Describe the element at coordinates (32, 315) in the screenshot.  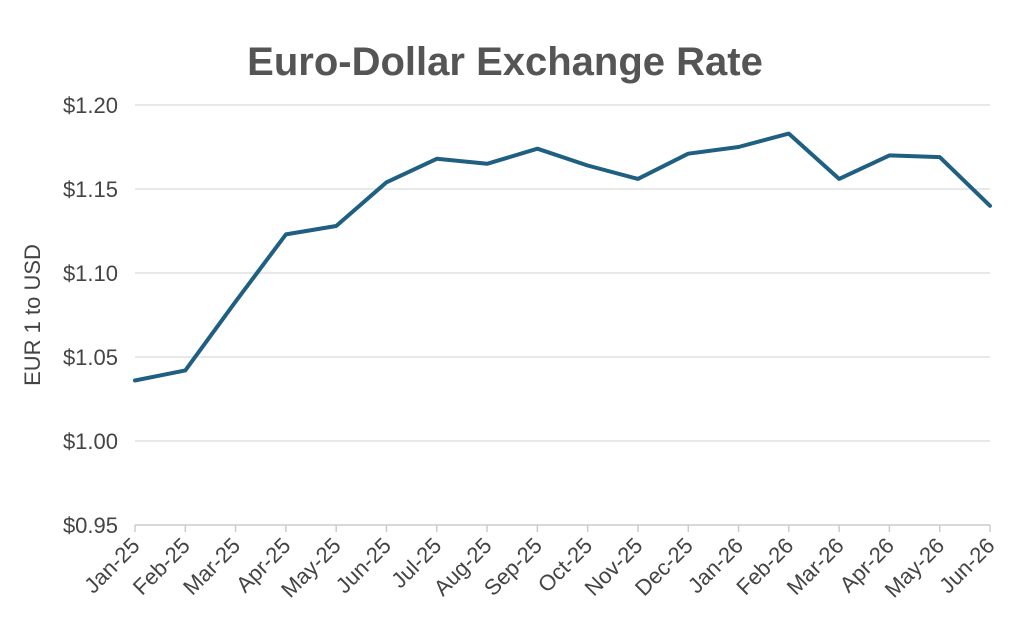
I see `y-axis-label: EUR 1 to USD` at that location.